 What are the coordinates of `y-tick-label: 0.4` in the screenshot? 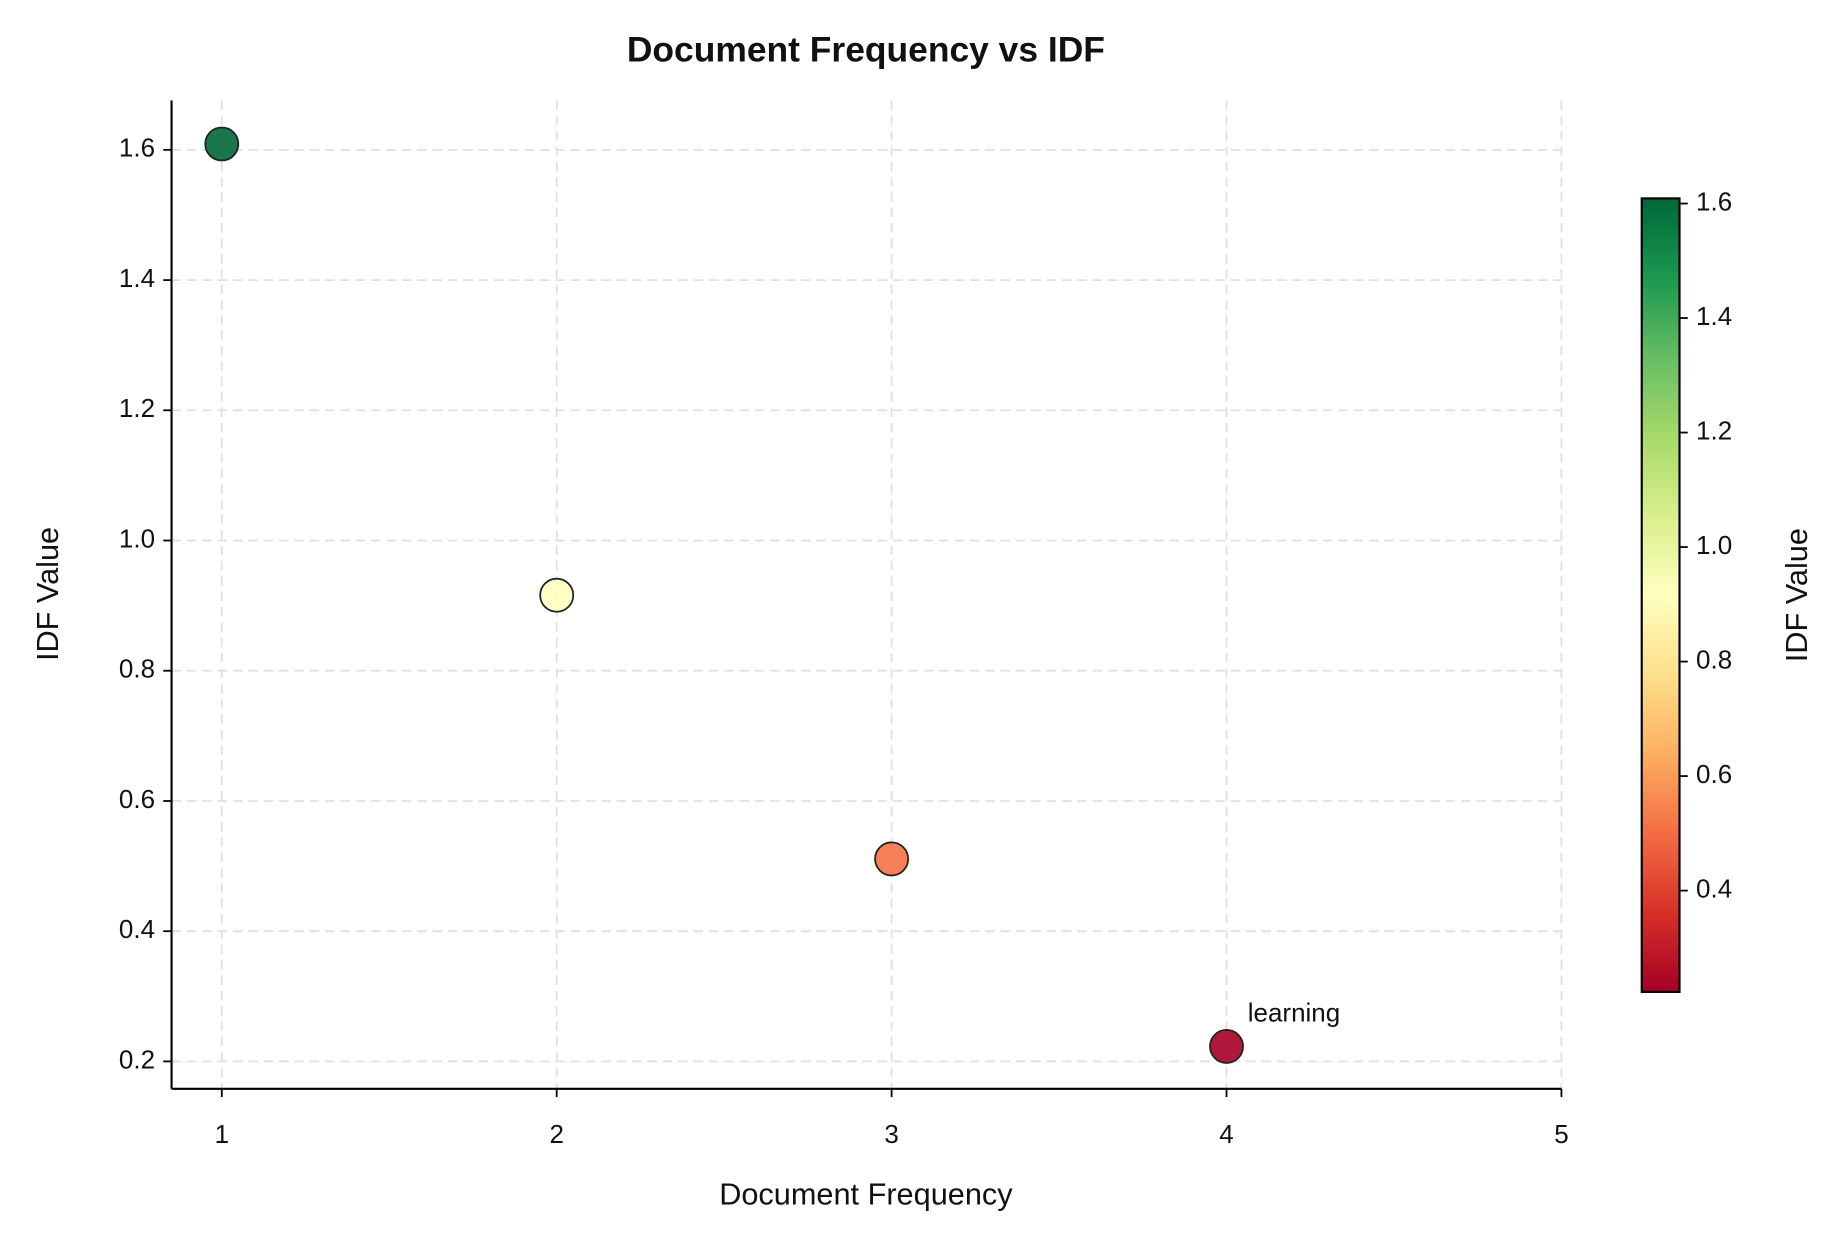 It's located at (137, 929).